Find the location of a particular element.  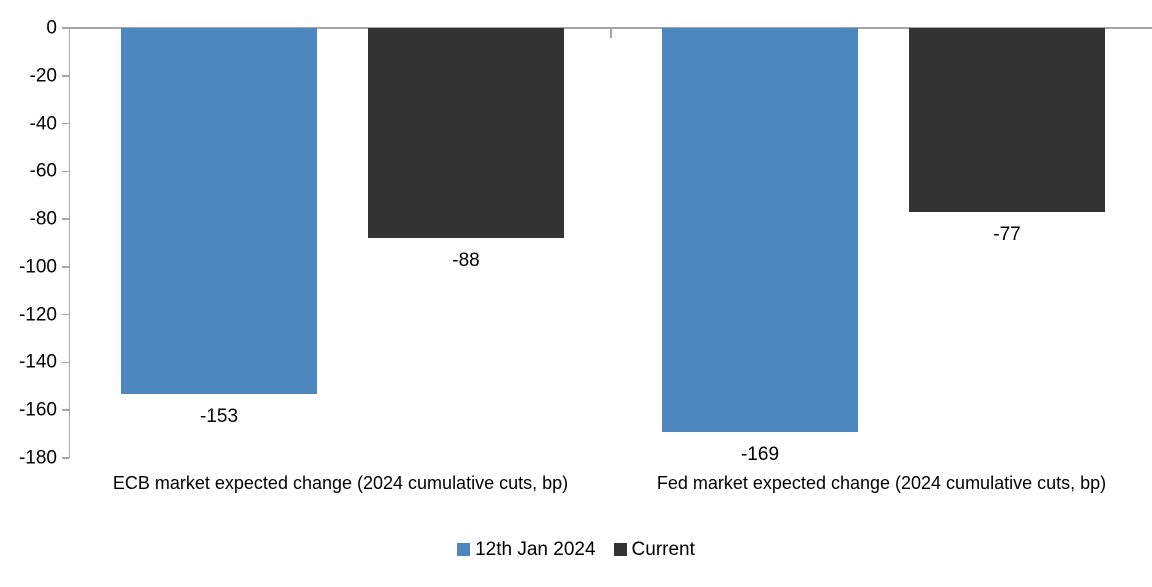

legend-swatch-dark is located at coordinates (620, 549).